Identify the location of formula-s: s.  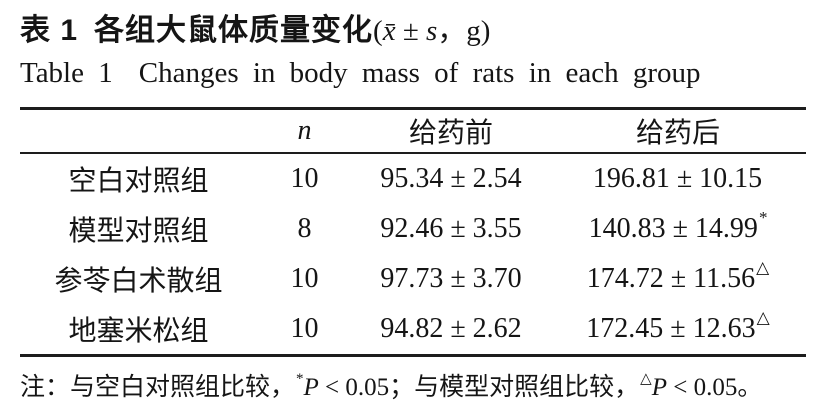
(432, 31).